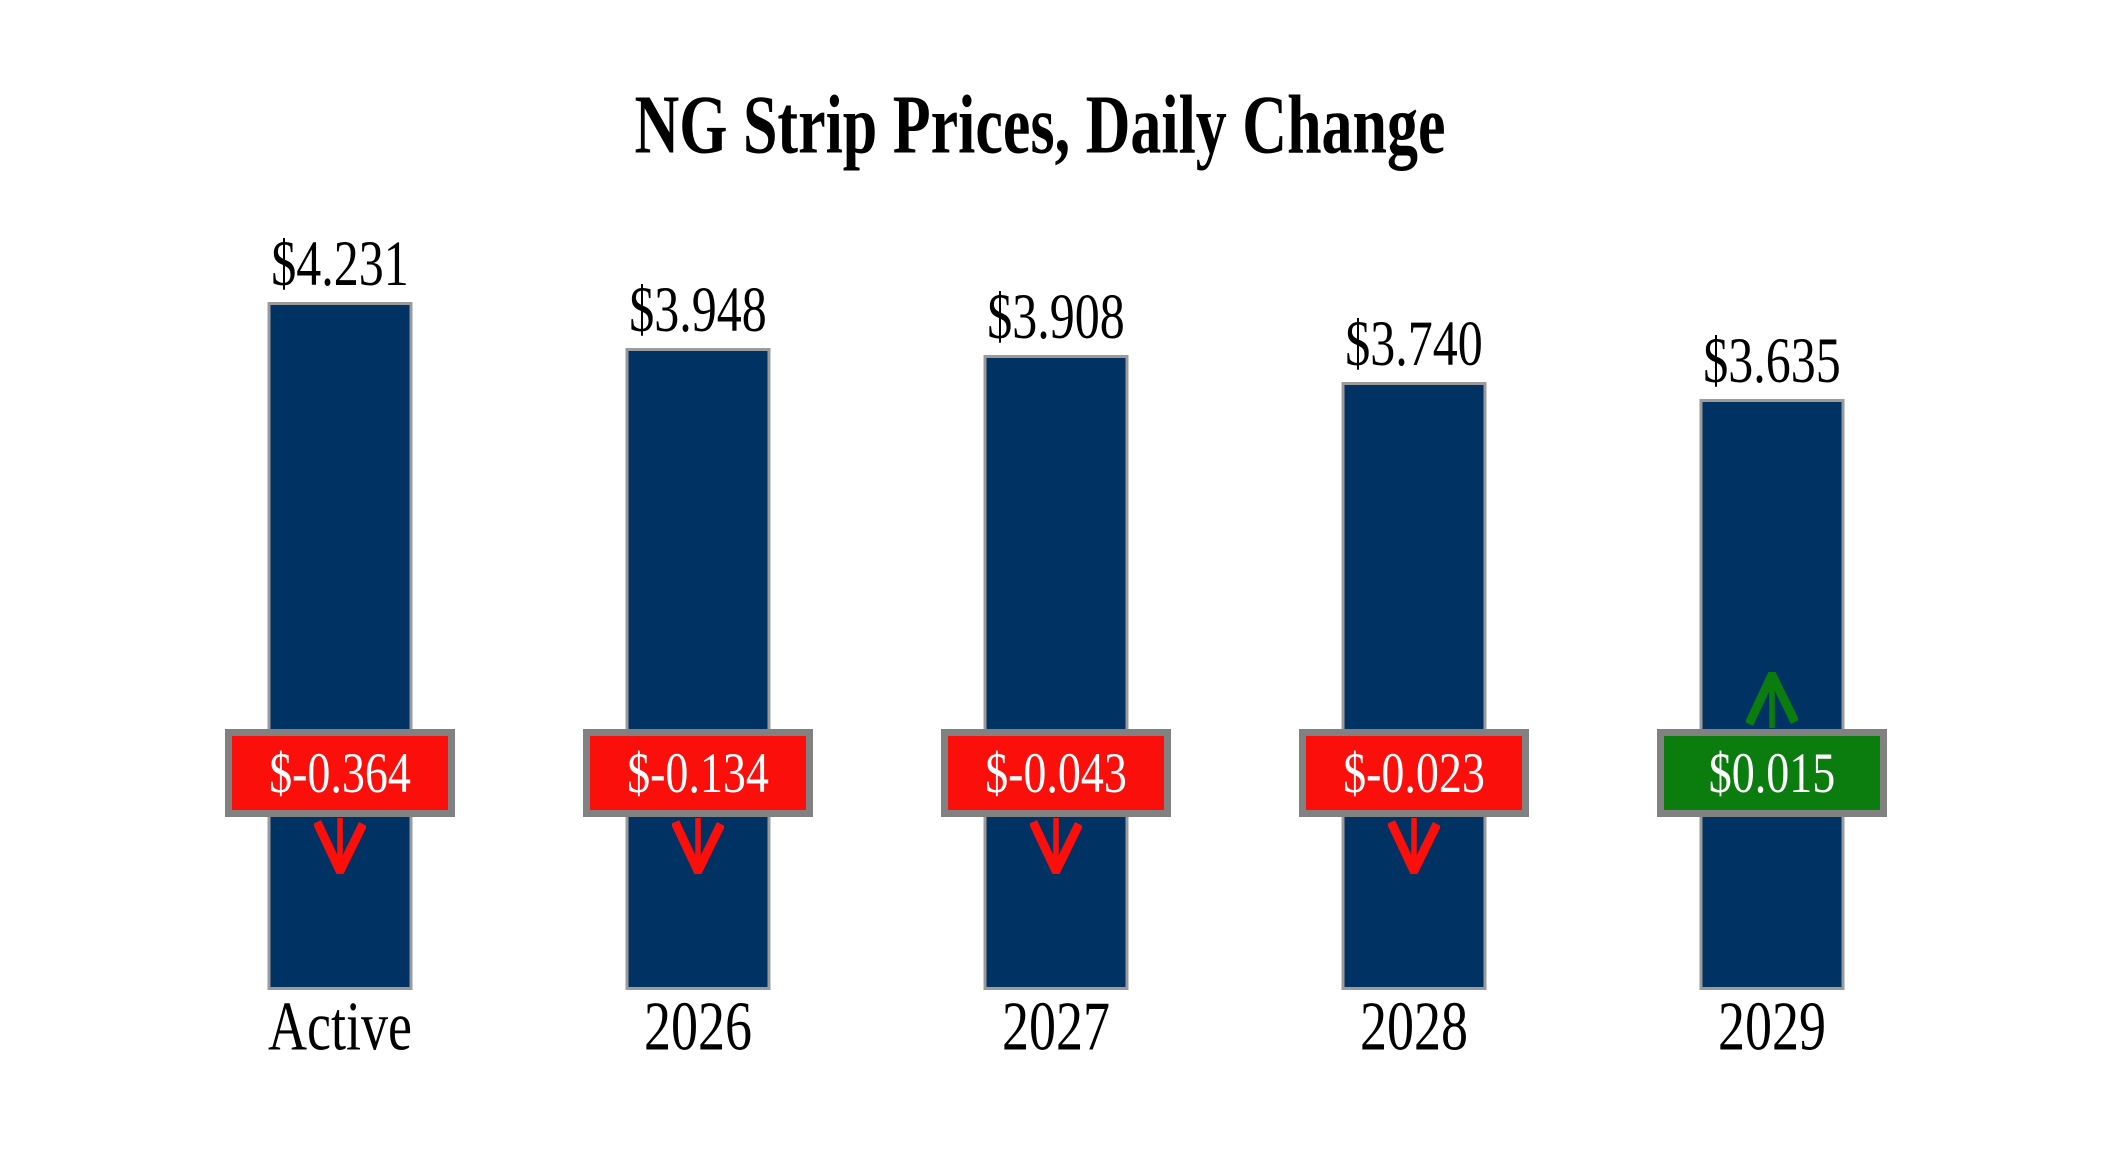 This screenshot has height=1152, width=2112. I want to click on bar-value-text: $3.635, so click(1772, 360).